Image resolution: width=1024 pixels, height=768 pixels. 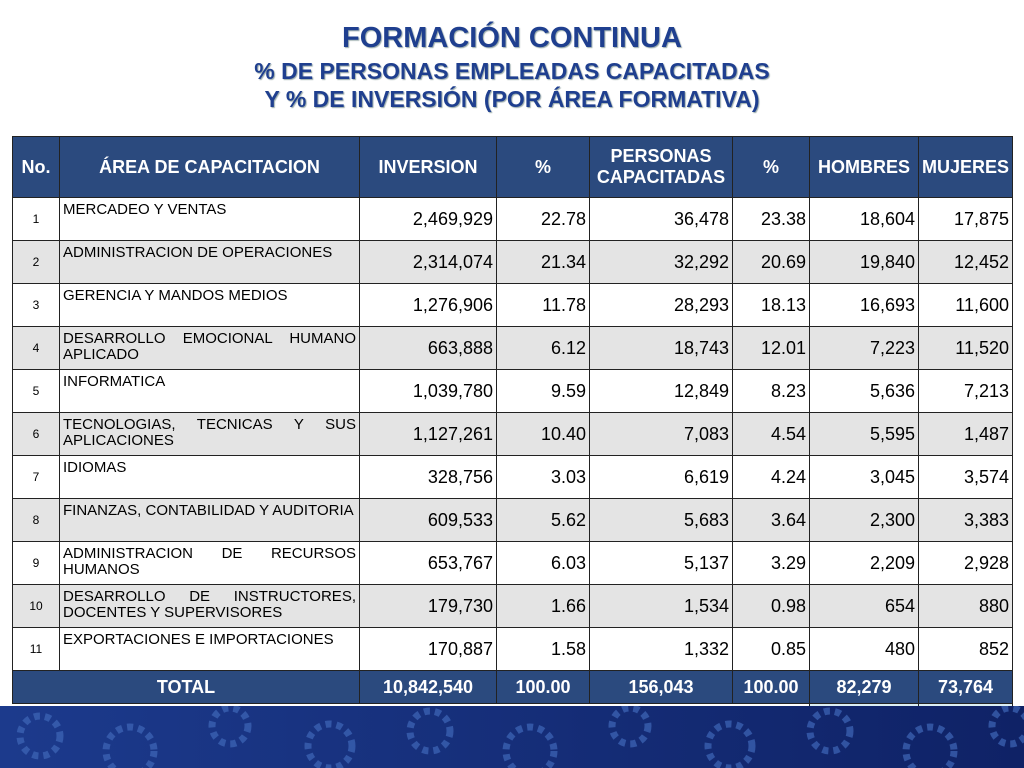 What do you see at coordinates (543, 348) in the screenshot?
I see `value-cell: 6.12` at bounding box center [543, 348].